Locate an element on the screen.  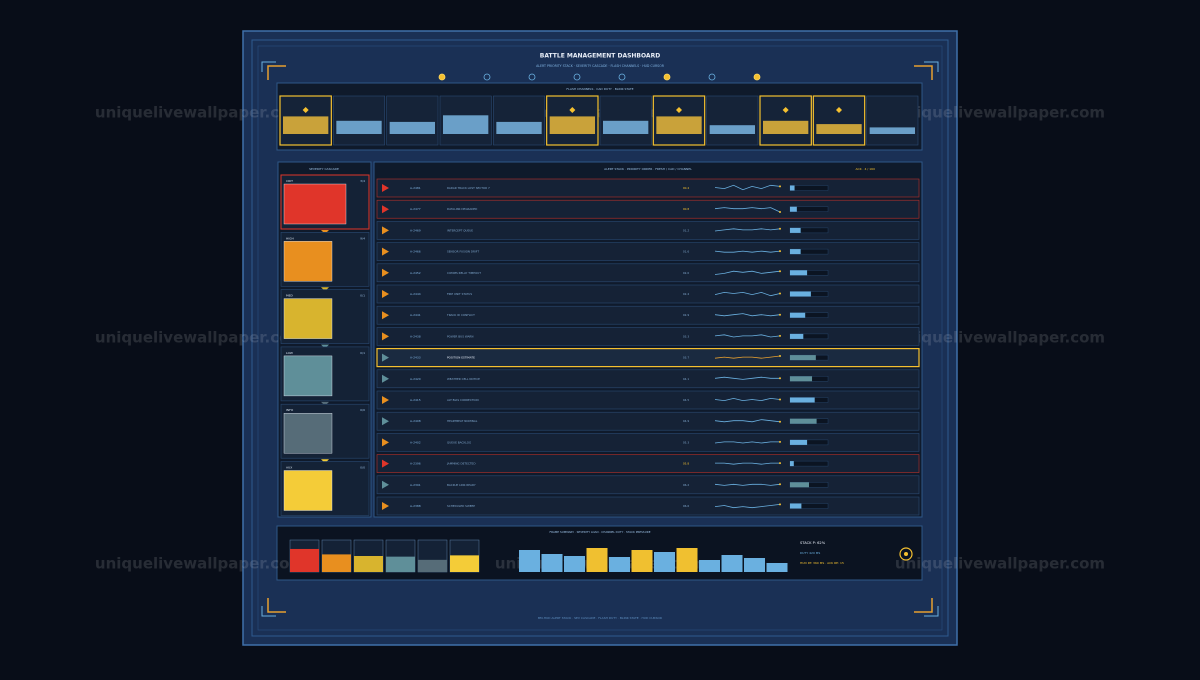
alert-name: BACKUP LINK READY is located at coordinates (461, 485).